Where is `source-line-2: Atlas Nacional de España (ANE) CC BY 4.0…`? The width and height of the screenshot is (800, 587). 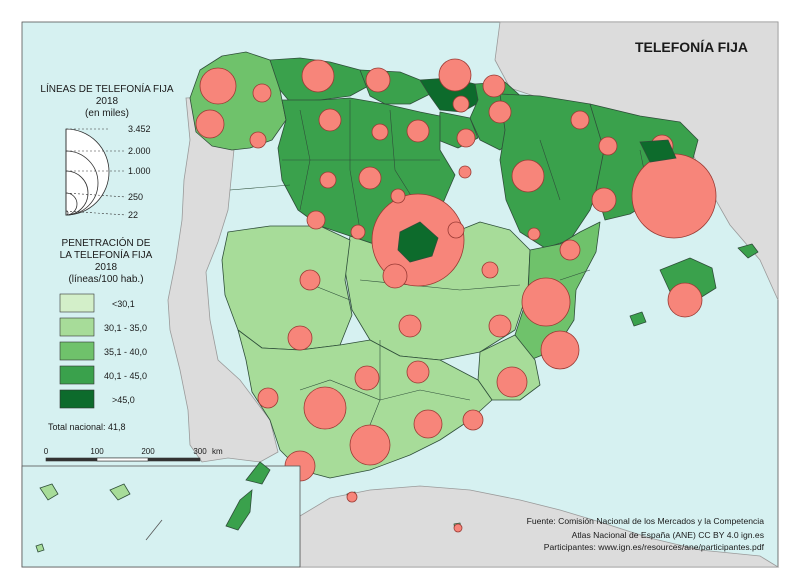 source-line-2: Atlas Nacional de España (ANE) CC BY 4.0… is located at coordinates (668, 535).